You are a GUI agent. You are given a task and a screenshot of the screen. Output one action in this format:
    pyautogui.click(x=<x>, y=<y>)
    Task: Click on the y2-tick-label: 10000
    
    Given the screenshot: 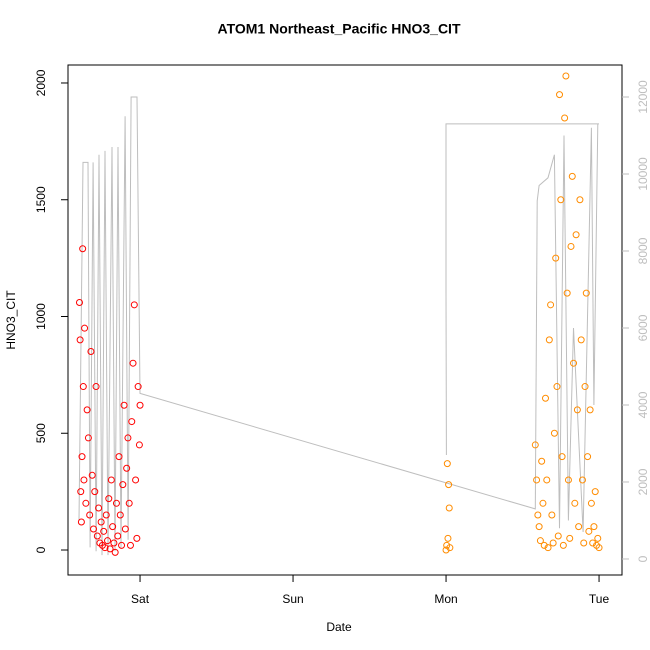 What is the action you would take?
    pyautogui.click(x=643, y=174)
    